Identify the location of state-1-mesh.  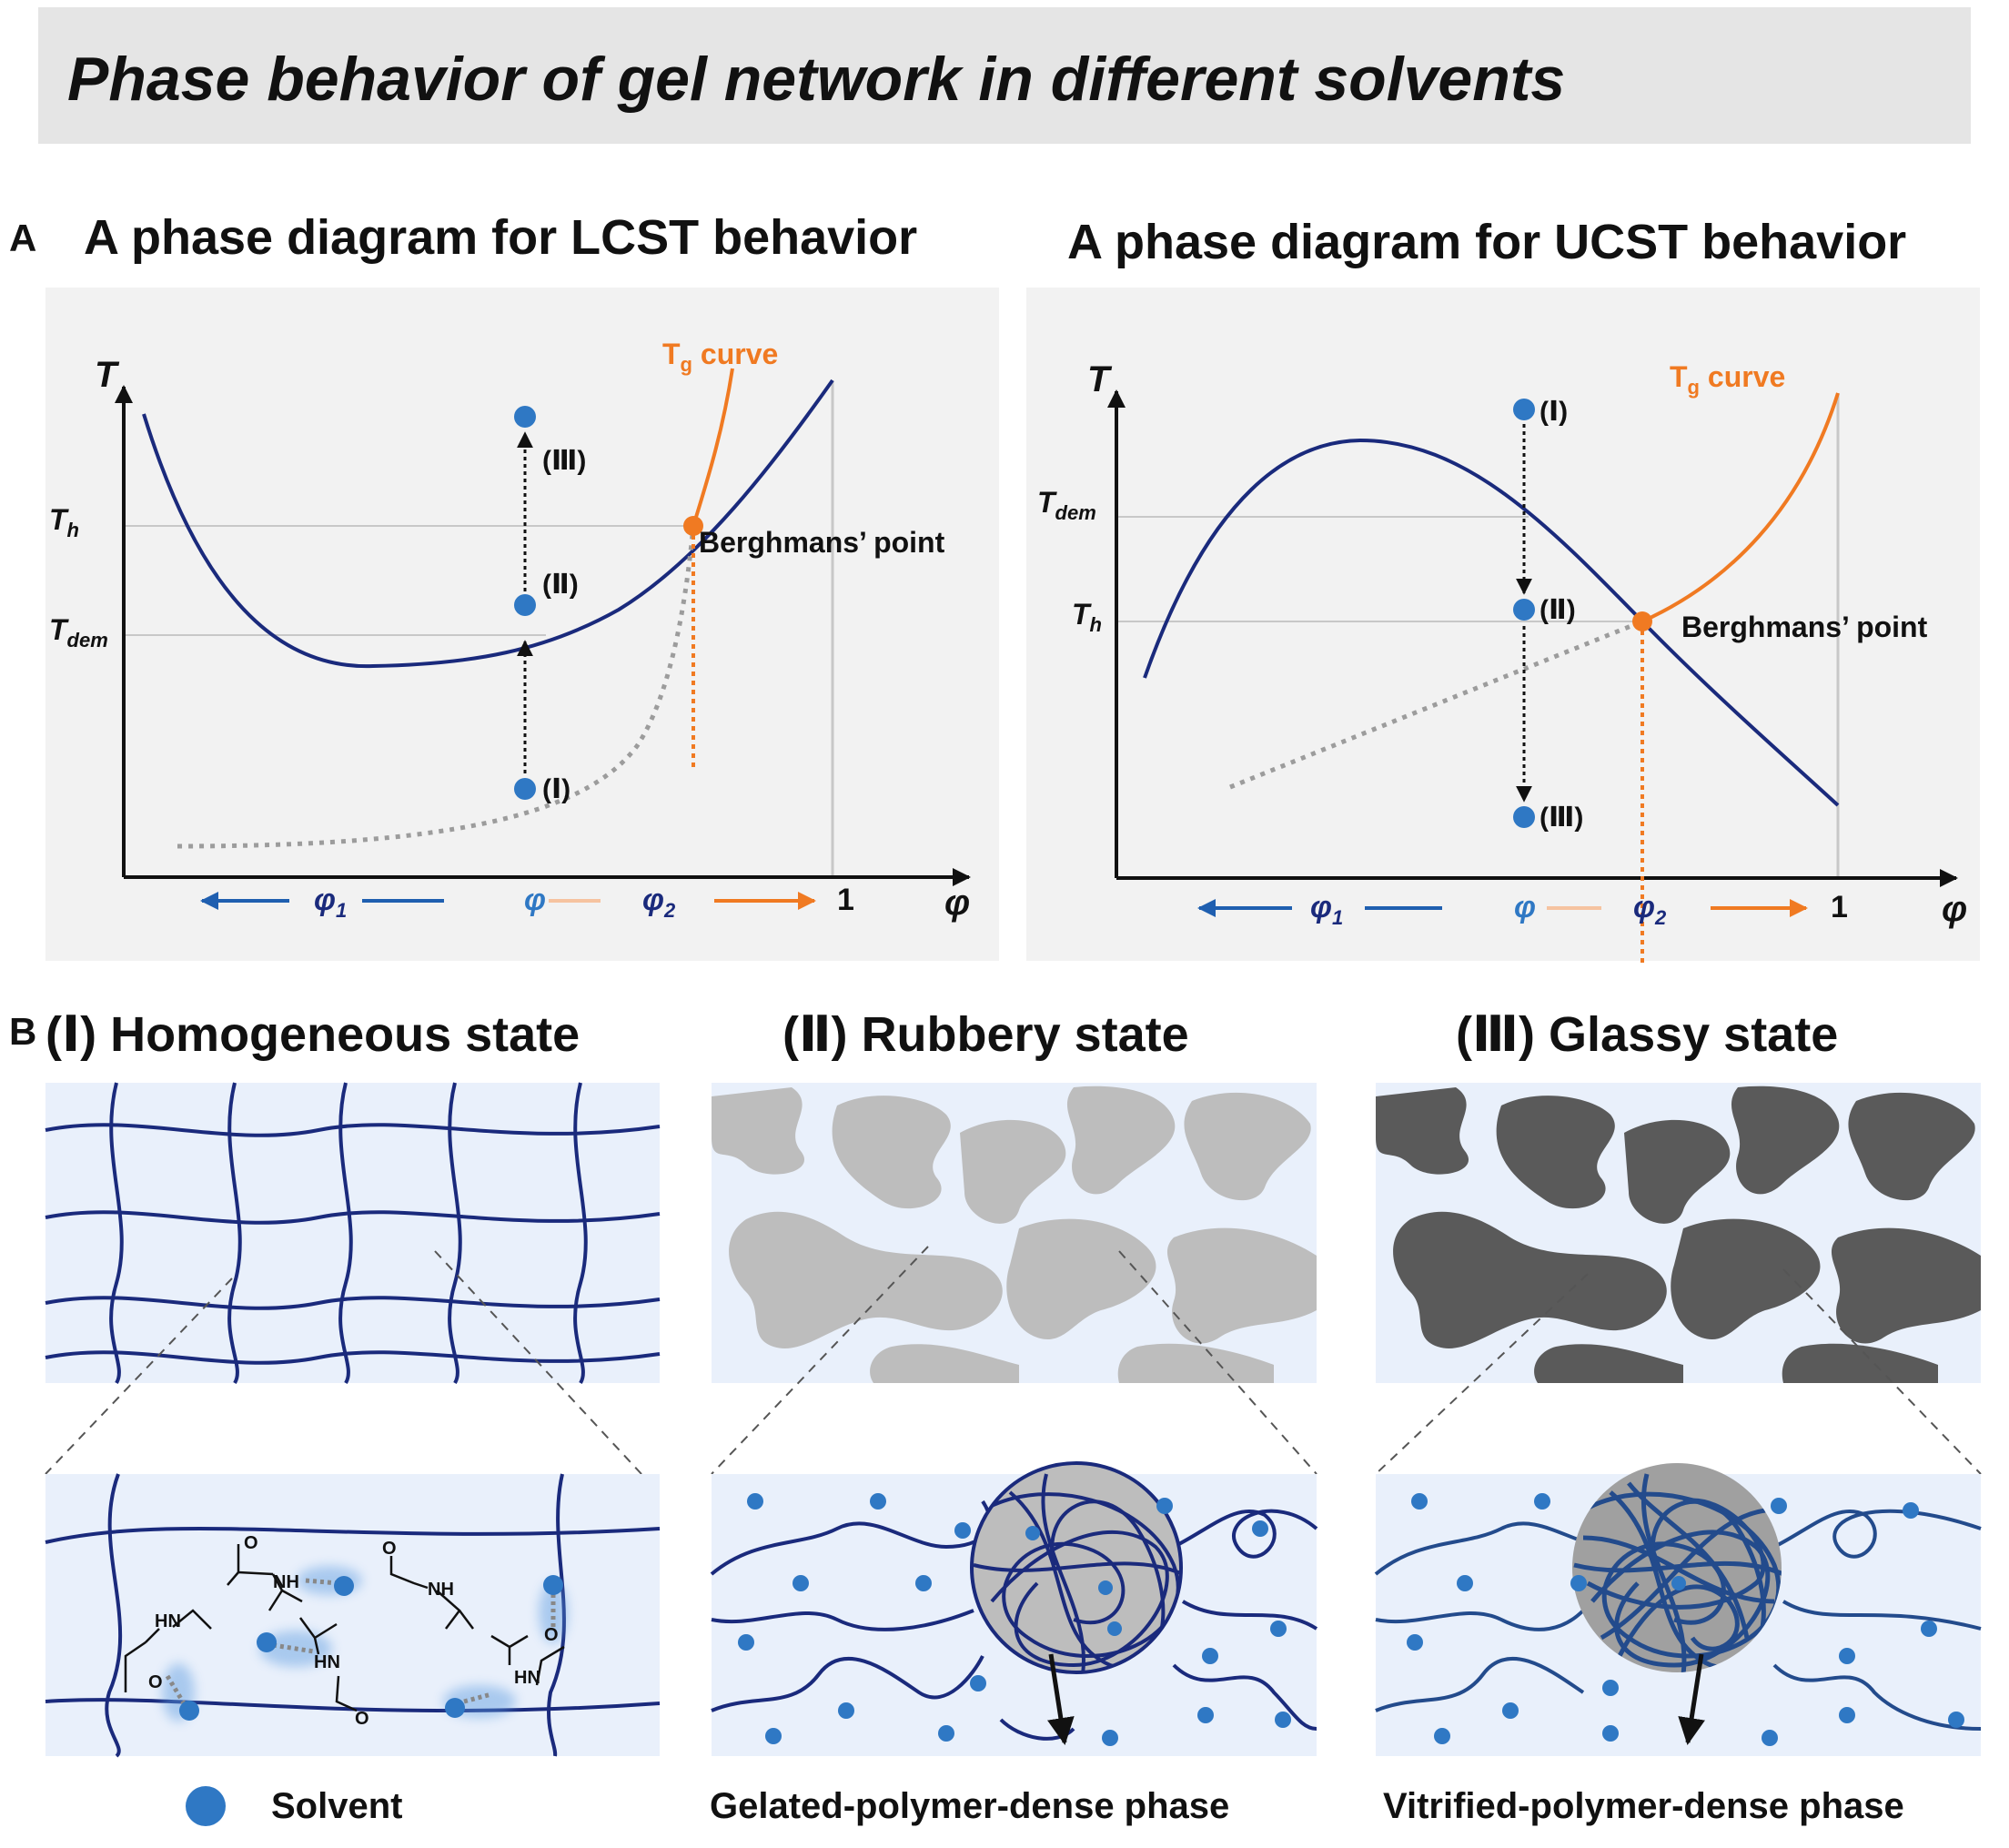
(353, 1233).